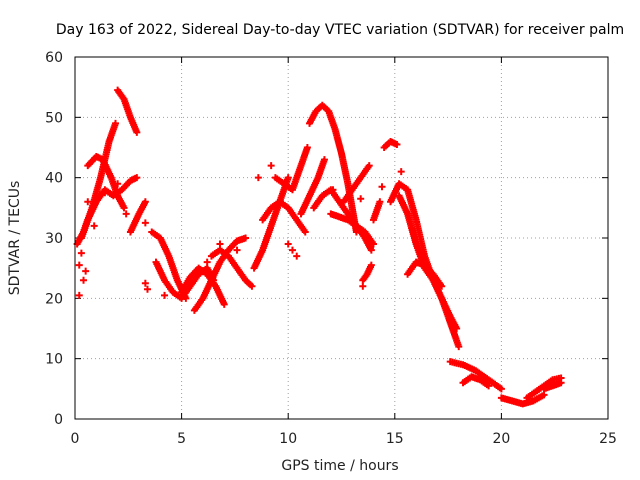  I want to click on y-tick-label: 40, so click(54, 179).